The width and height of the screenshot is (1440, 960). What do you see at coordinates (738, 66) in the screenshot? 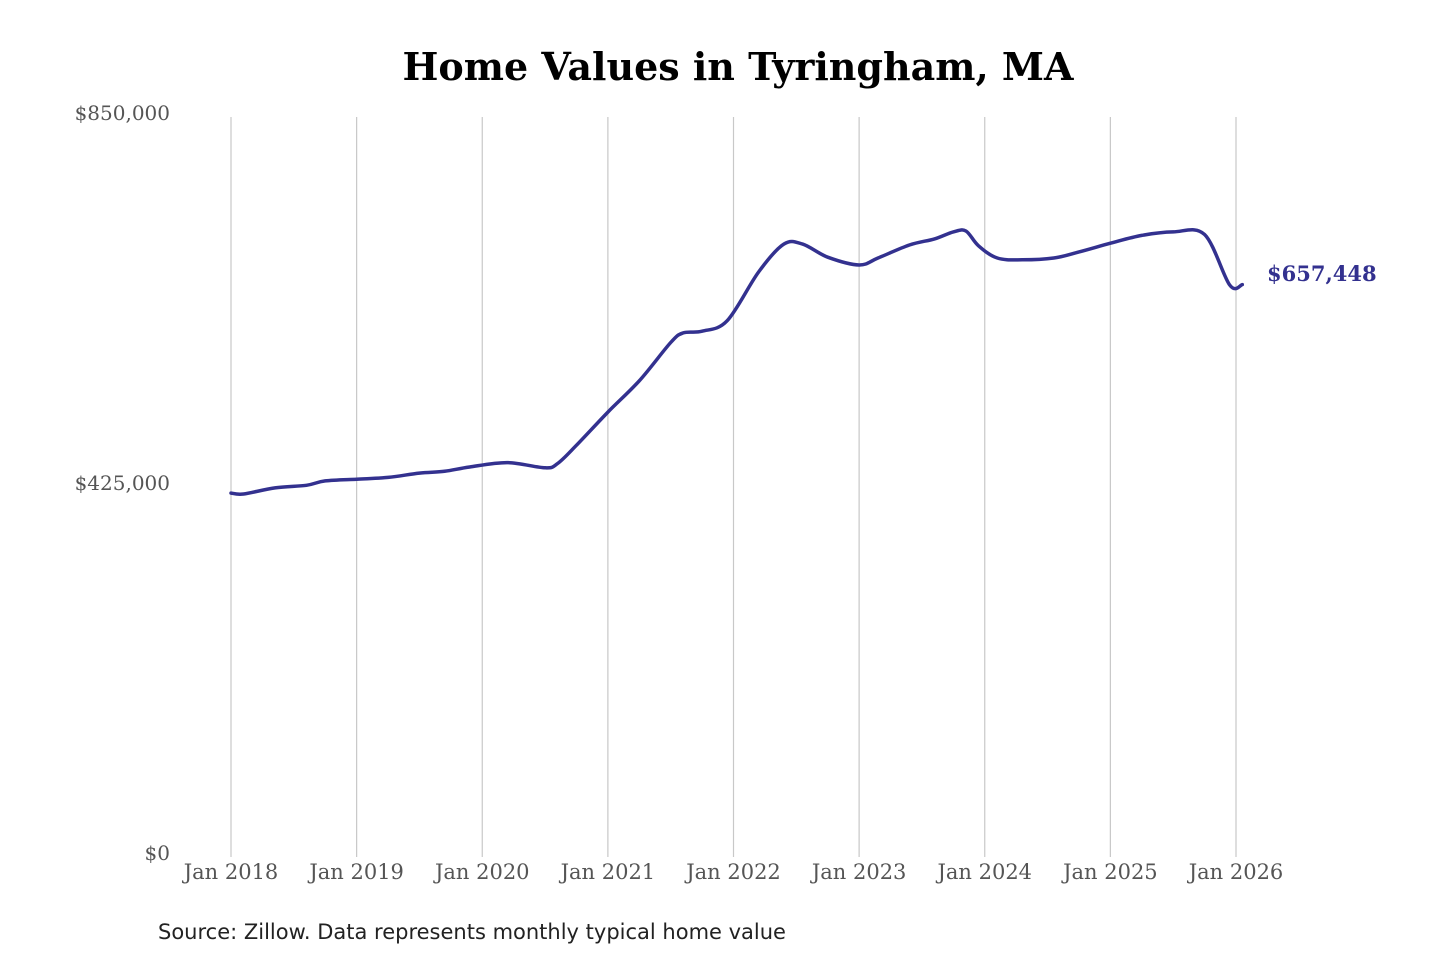
I see `chart-title: Home Values in Tyringham, MA` at bounding box center [738, 66].